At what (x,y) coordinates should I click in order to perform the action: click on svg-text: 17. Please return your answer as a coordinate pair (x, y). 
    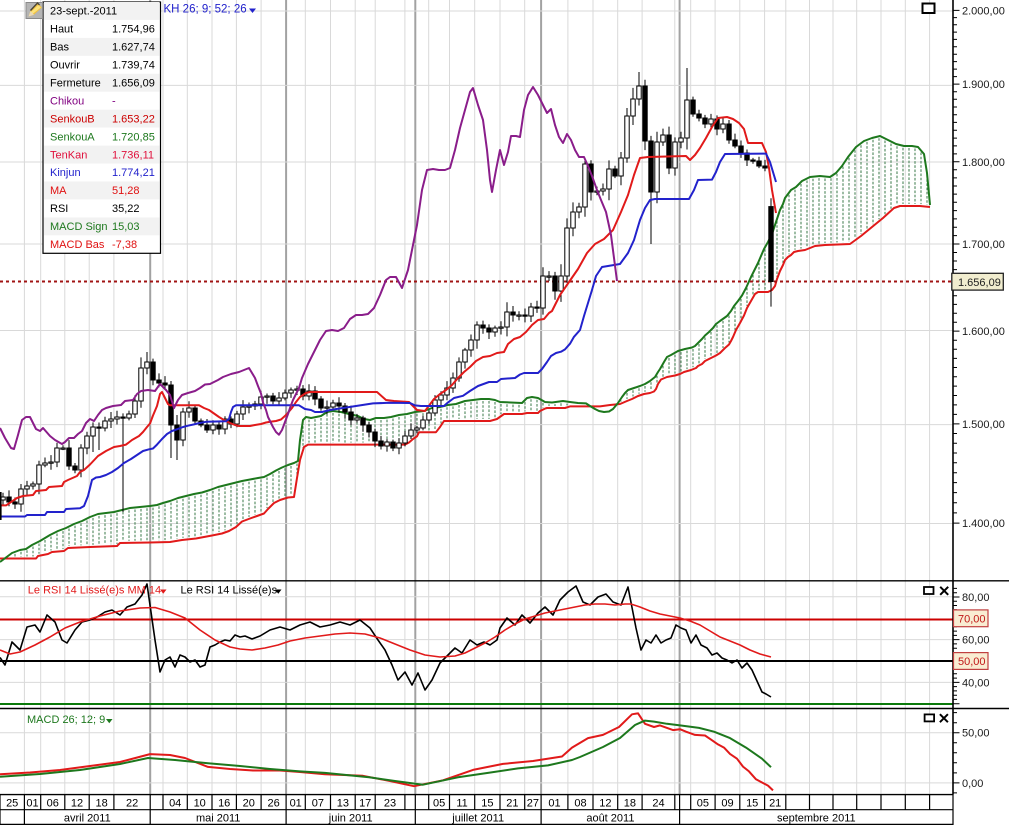
    Looking at the image, I should click on (365, 803).